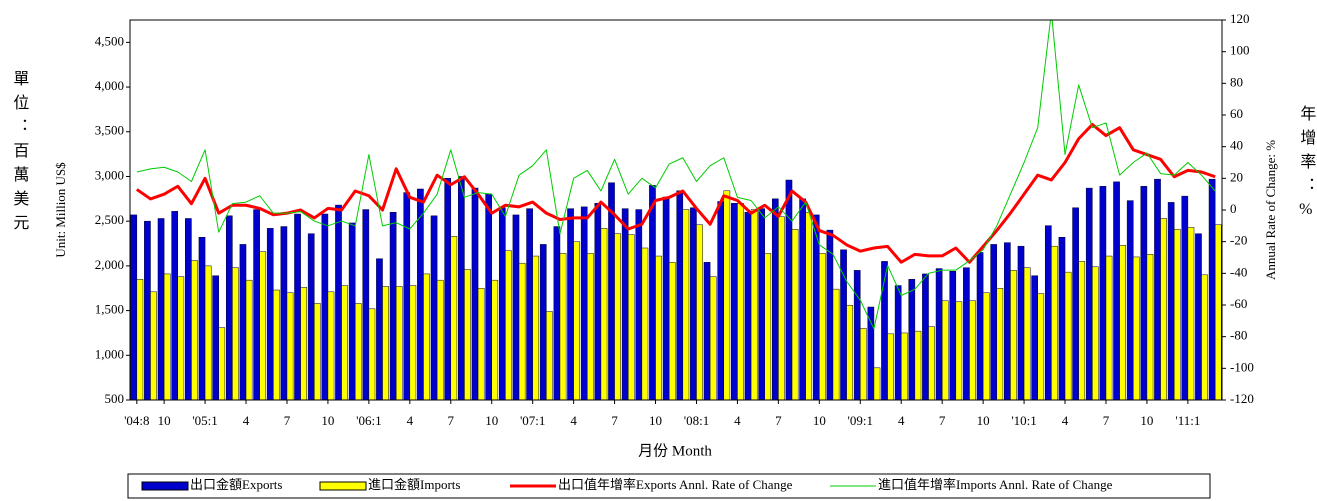 The image size is (1317, 501). What do you see at coordinates (109, 309) in the screenshot?
I see `y-tick-label: 1,500` at bounding box center [109, 309].